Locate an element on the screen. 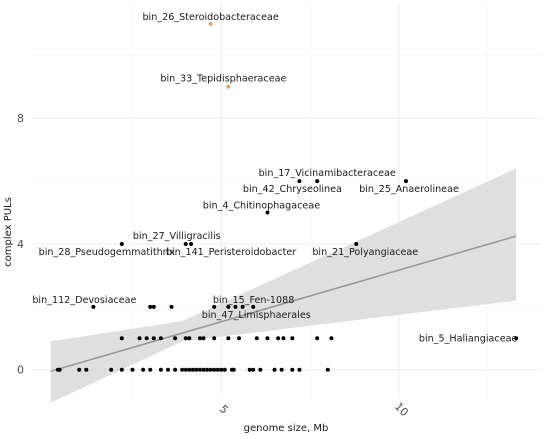 The height and width of the screenshot is (439, 550). y-tick-label: 0 is located at coordinates (20, 370).